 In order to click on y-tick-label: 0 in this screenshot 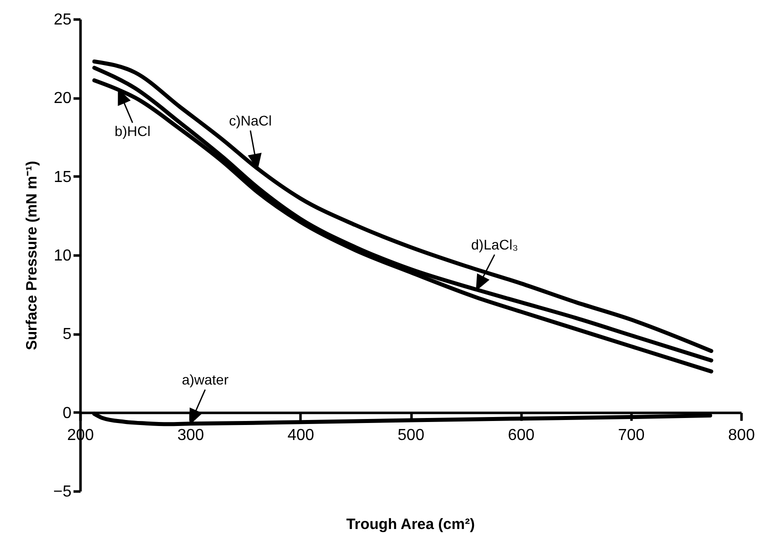, I will do `click(67, 413)`.